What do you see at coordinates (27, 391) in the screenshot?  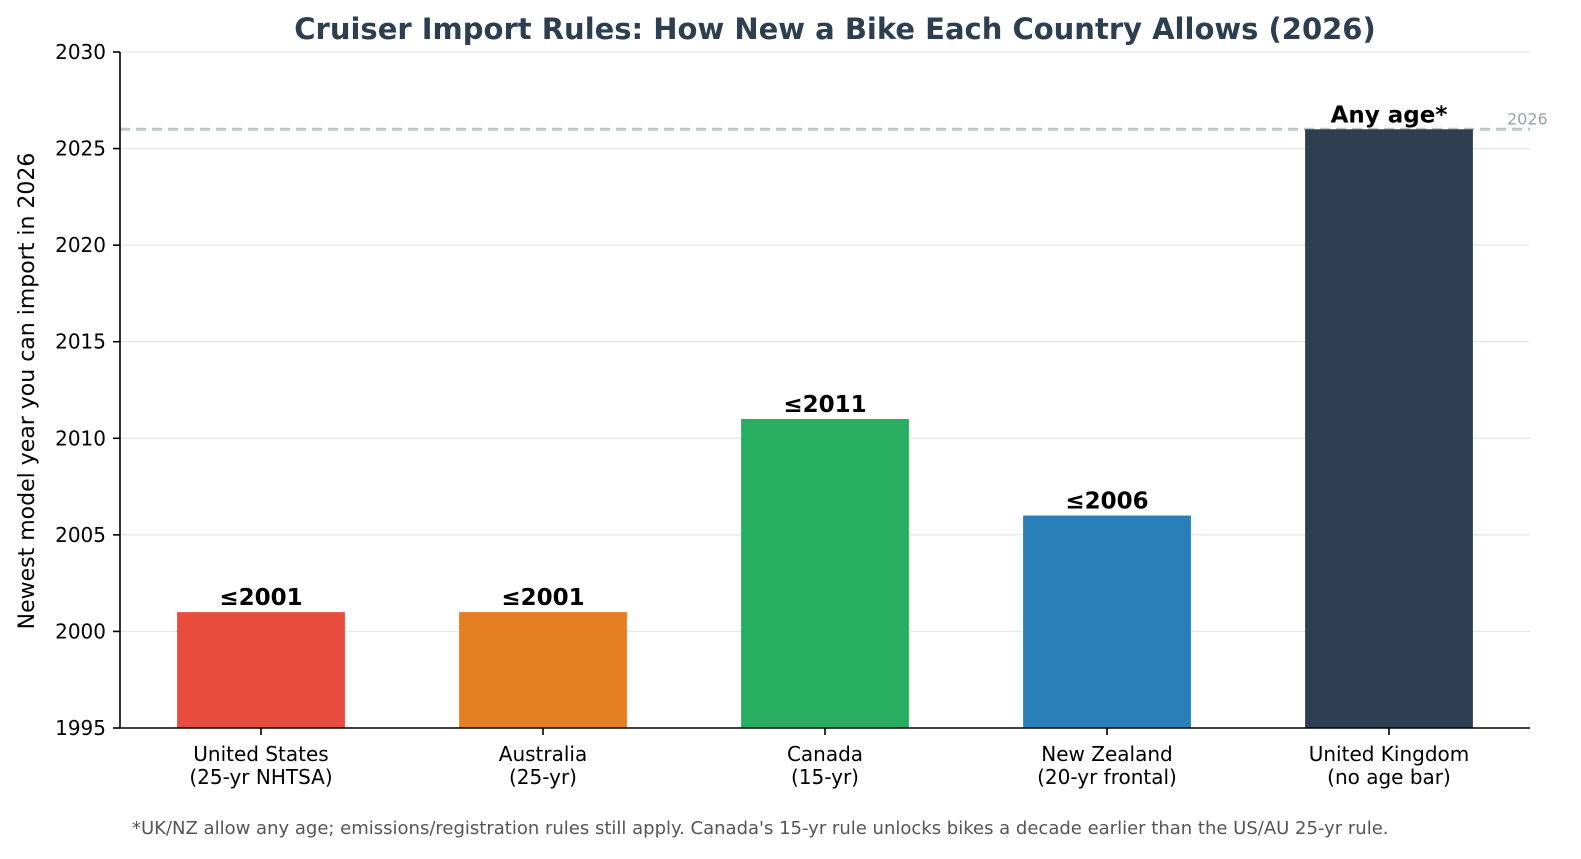 I see `y-axis-label: Newest model year you can import in 2026` at bounding box center [27, 391].